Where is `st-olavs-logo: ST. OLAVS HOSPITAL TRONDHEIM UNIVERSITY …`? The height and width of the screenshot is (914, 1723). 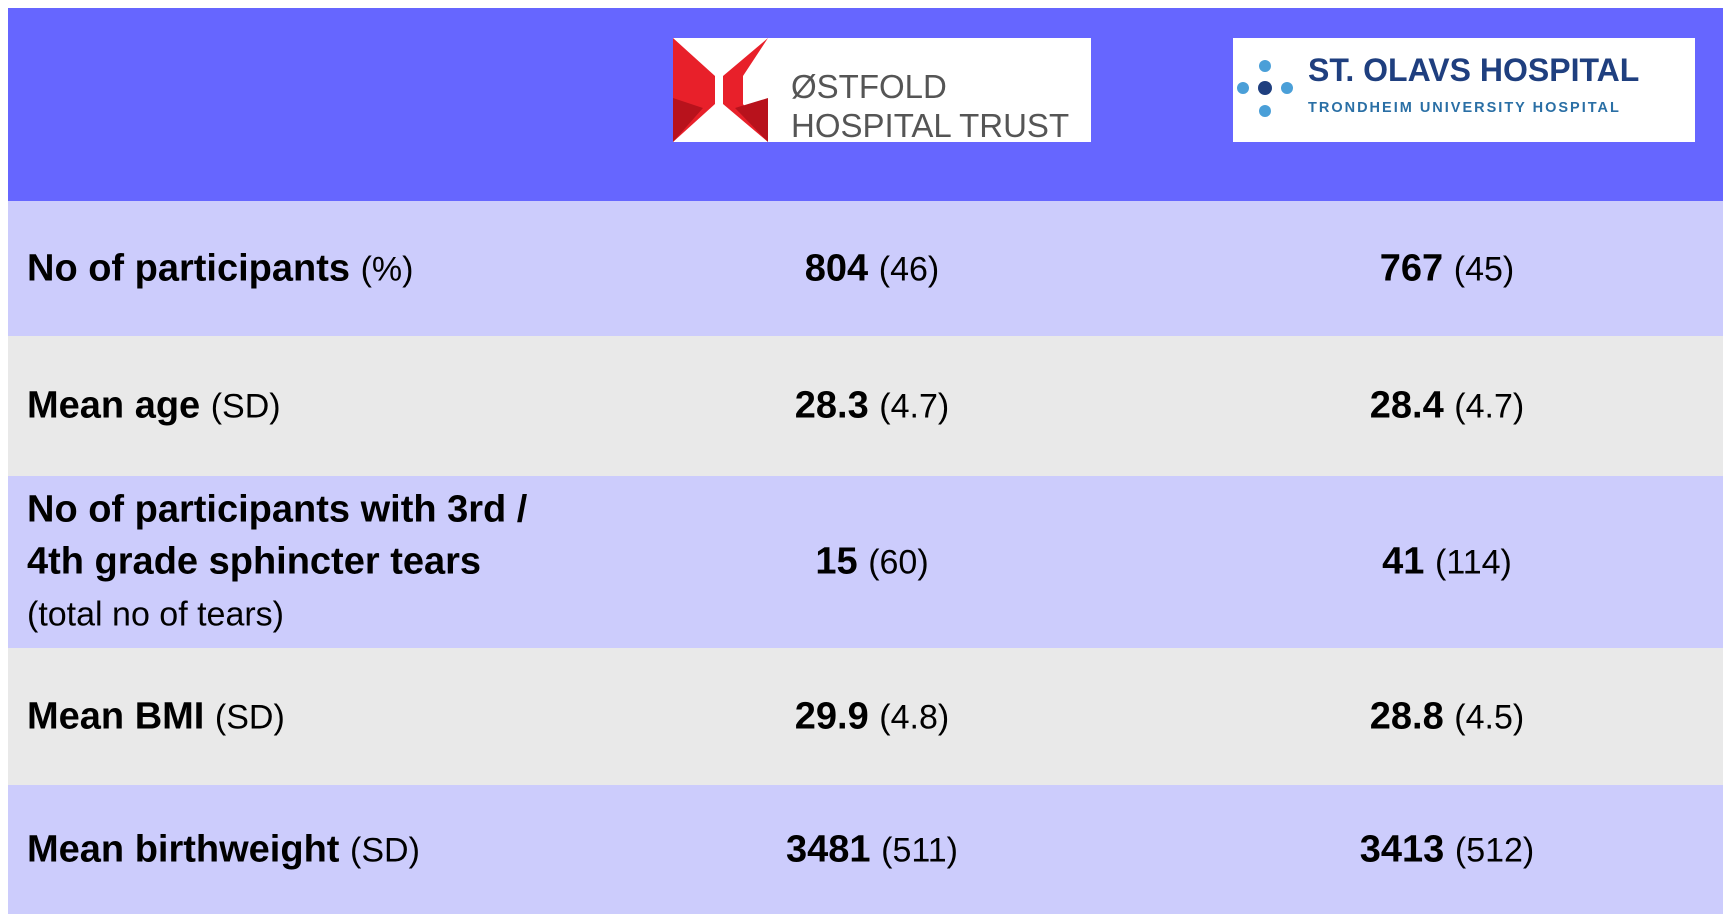
st-olavs-logo: ST. OLAVS HOSPITAL TRONDHEIM UNIVERSITY … is located at coordinates (1464, 90).